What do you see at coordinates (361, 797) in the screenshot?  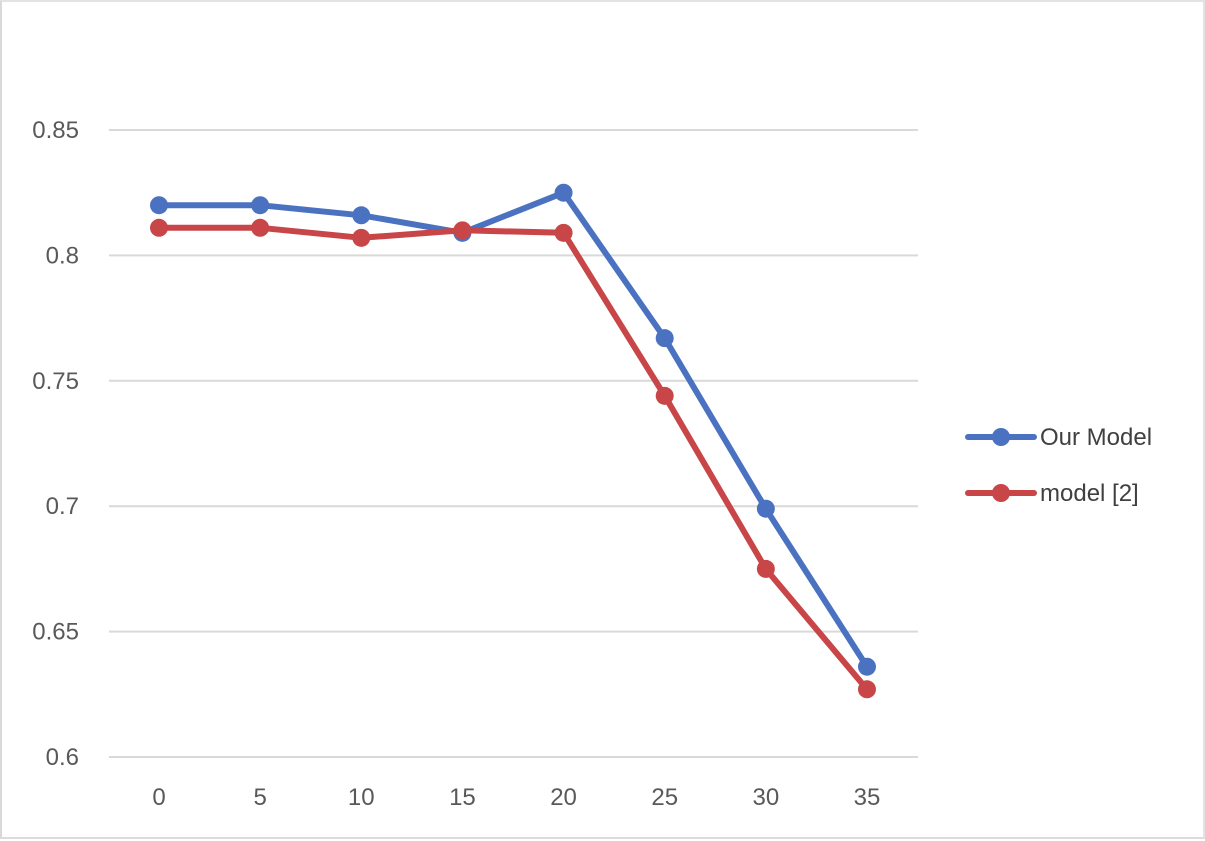 I see `x-tick-label: 10` at bounding box center [361, 797].